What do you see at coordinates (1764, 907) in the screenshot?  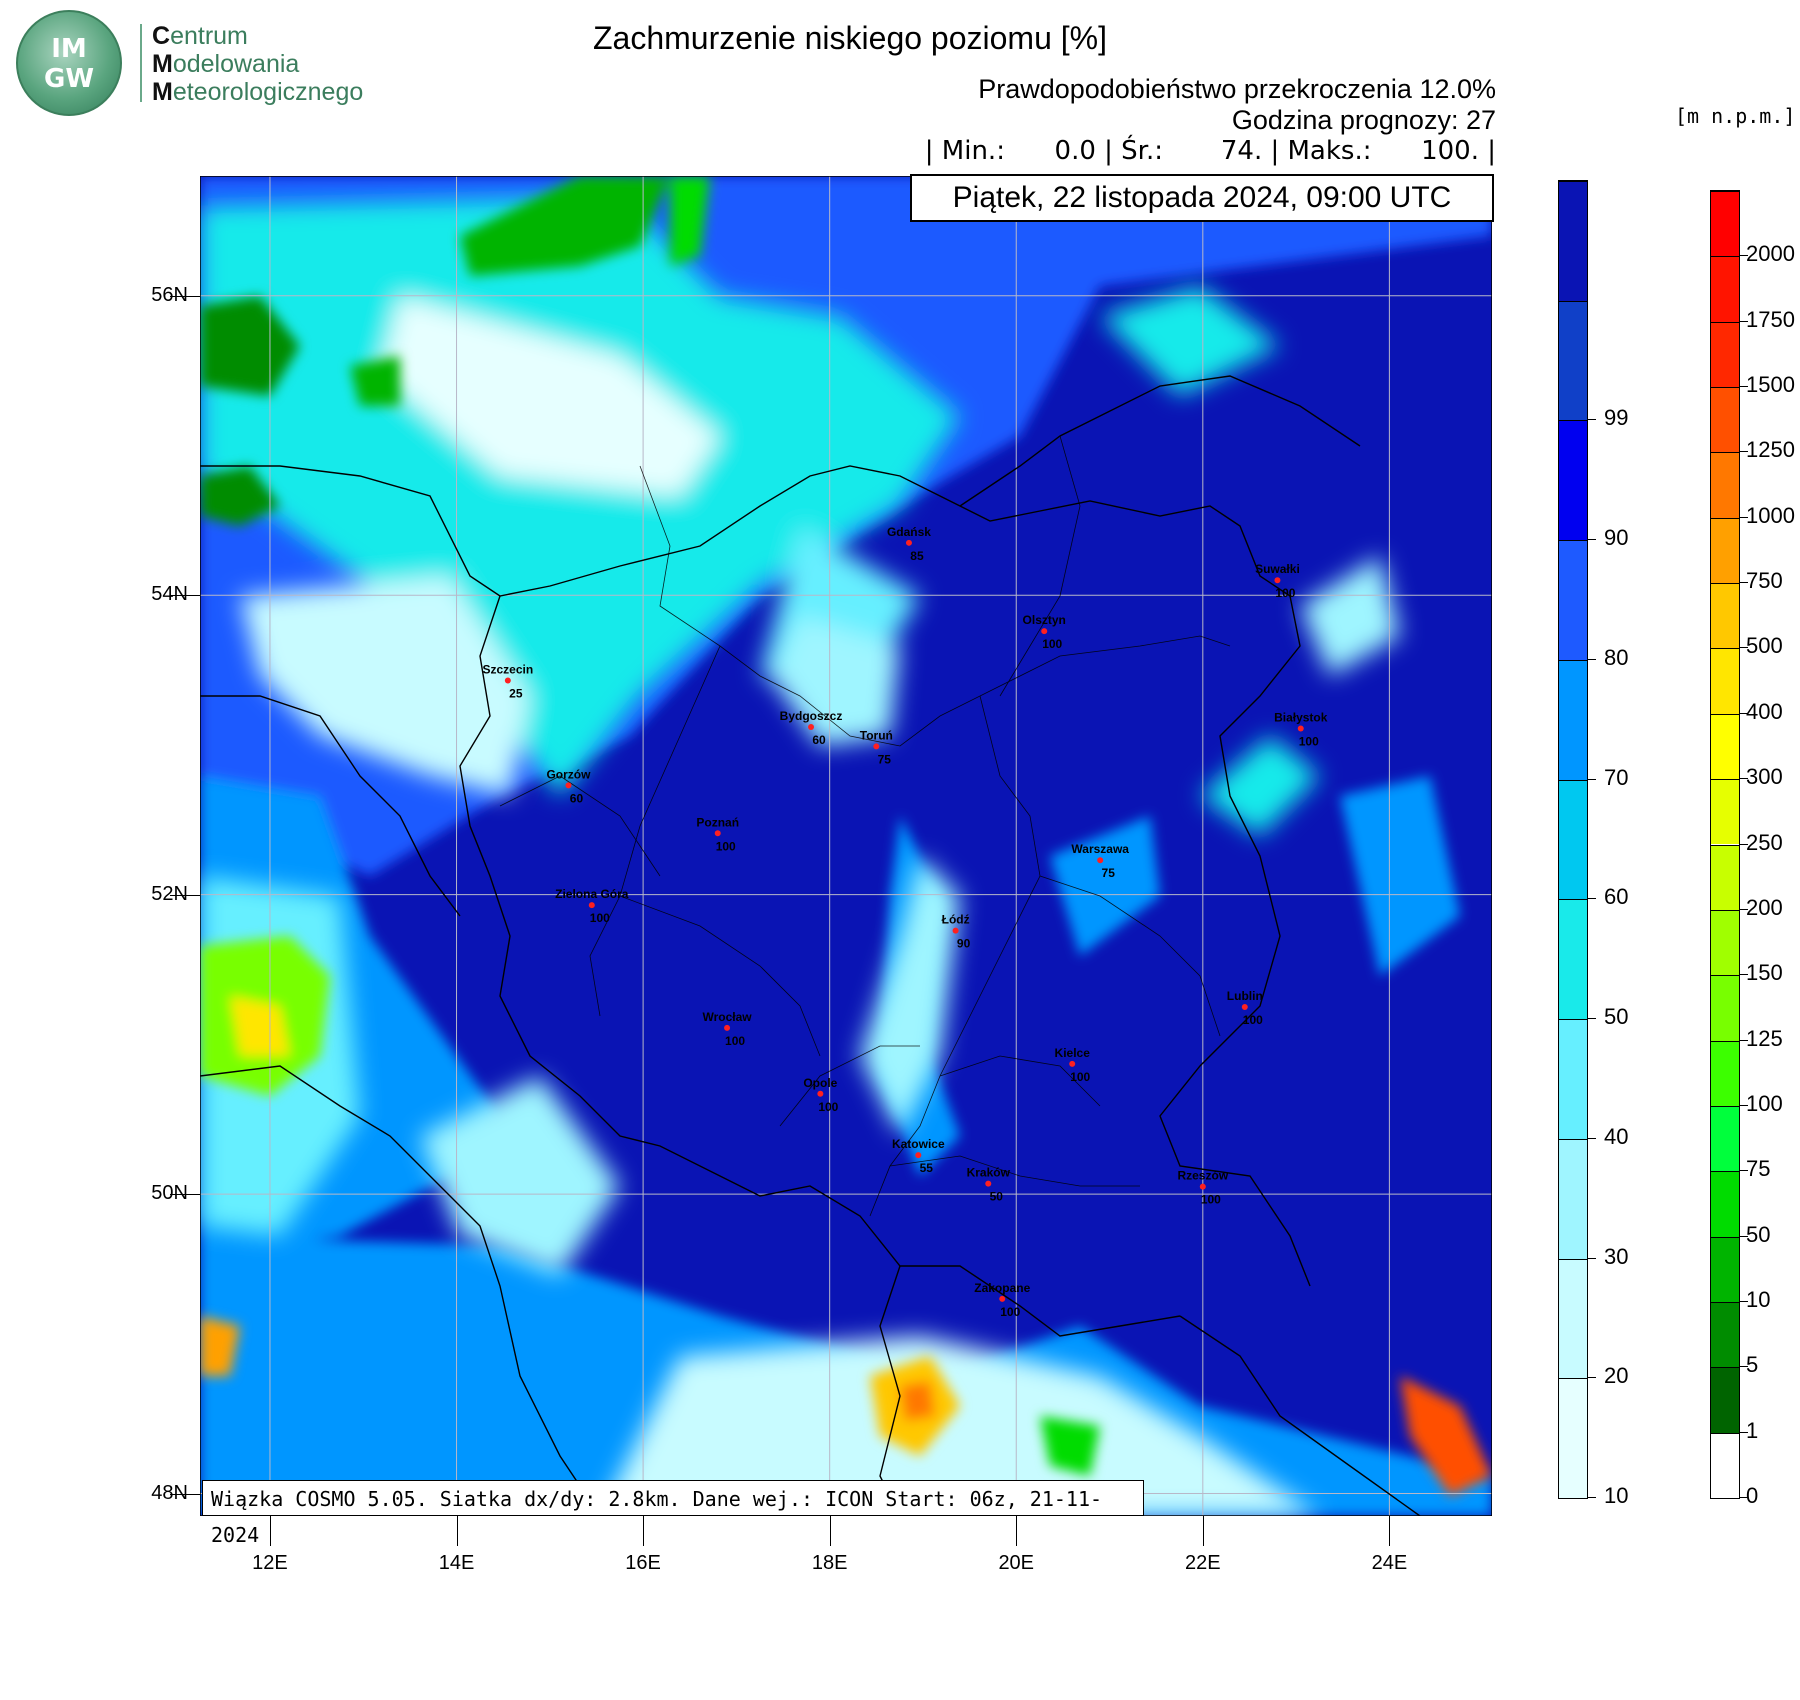 I see `colorbar-label: 200` at bounding box center [1764, 907].